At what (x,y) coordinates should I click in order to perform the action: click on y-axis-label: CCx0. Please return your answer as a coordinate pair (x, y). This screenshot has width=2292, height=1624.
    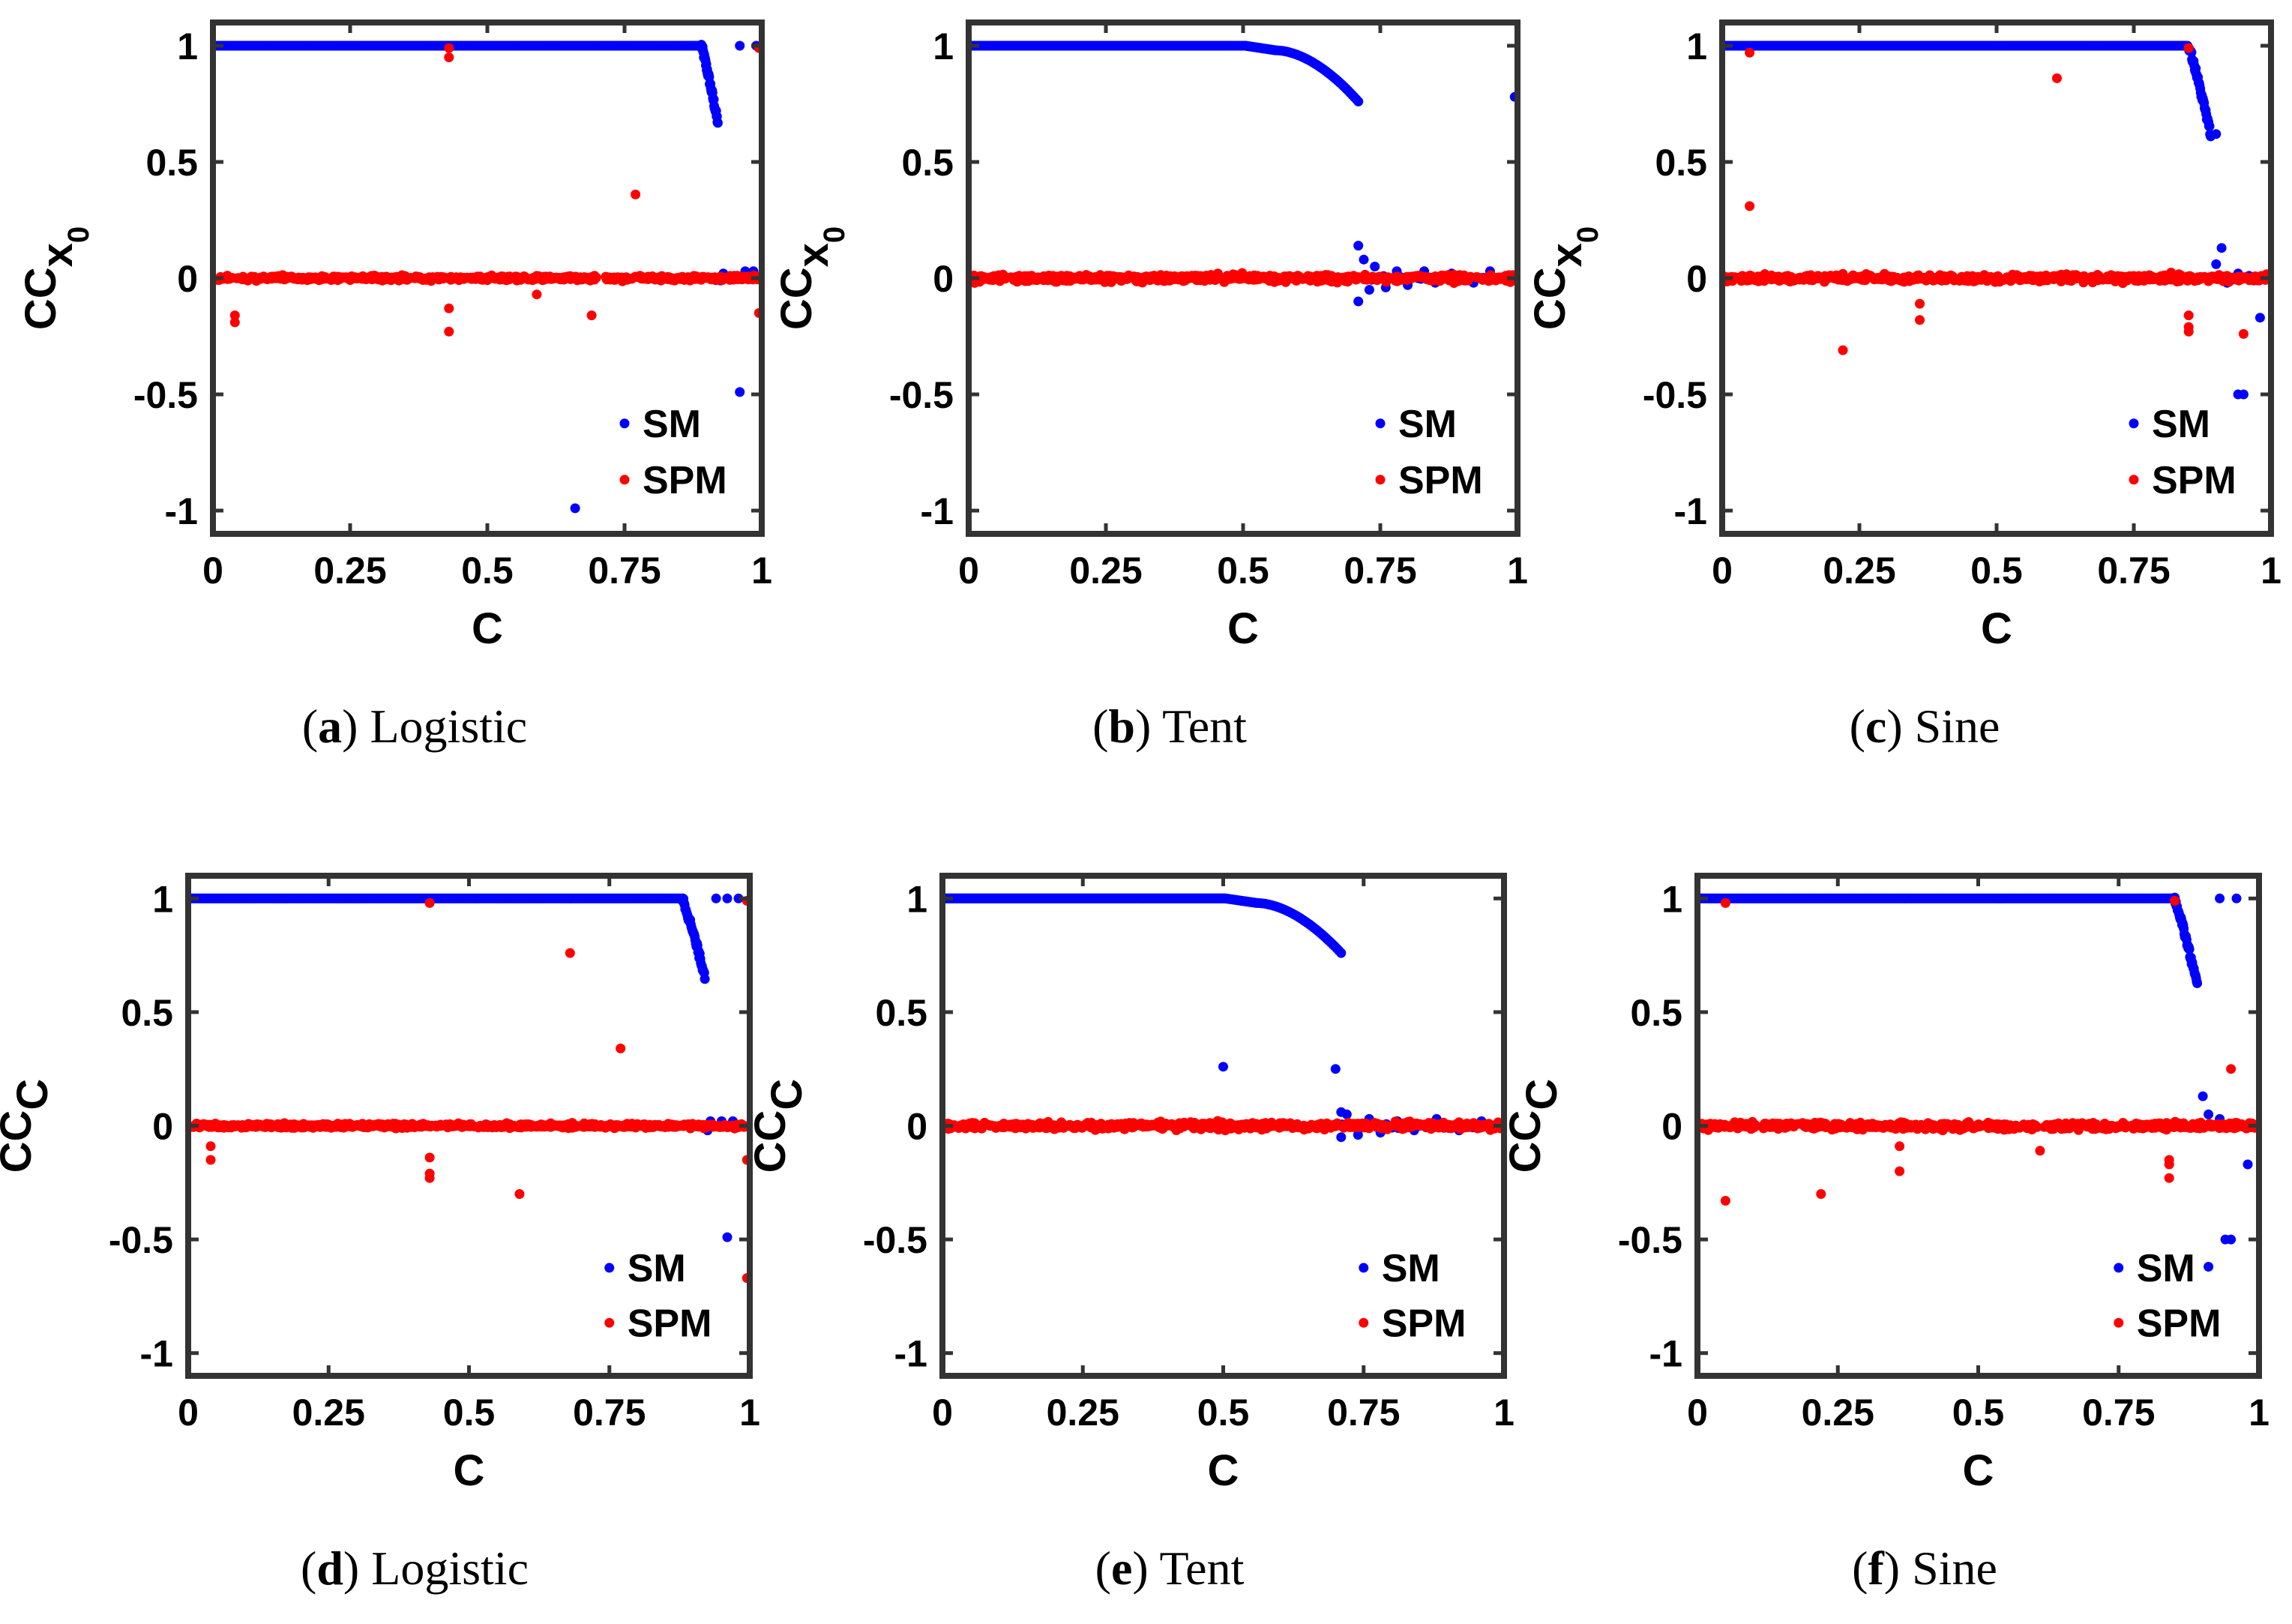
    Looking at the image, I should click on (56, 278).